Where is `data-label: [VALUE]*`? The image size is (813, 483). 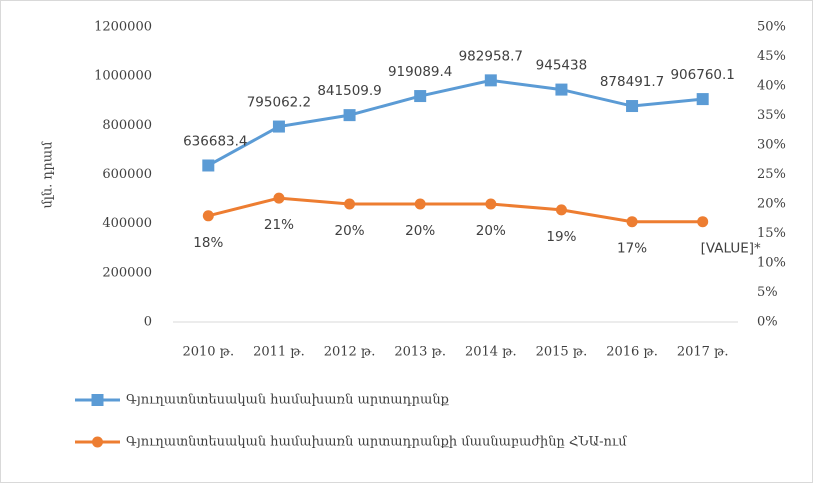 data-label: [VALUE]* is located at coordinates (731, 249).